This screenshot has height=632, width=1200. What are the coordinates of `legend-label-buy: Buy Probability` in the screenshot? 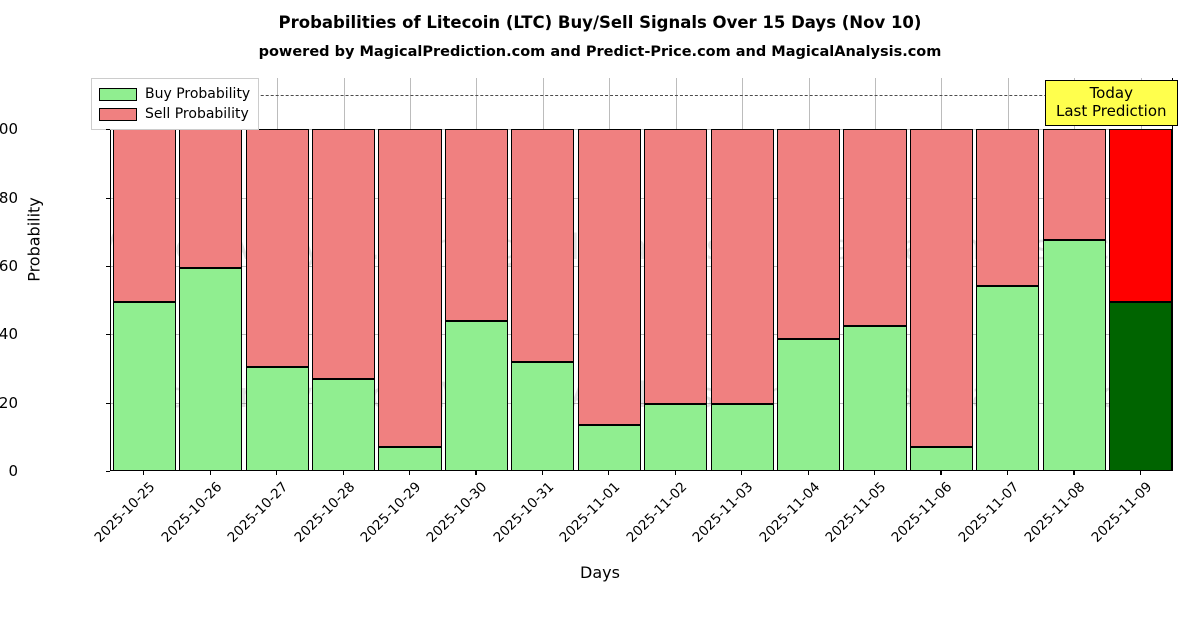 It's located at (198, 94).